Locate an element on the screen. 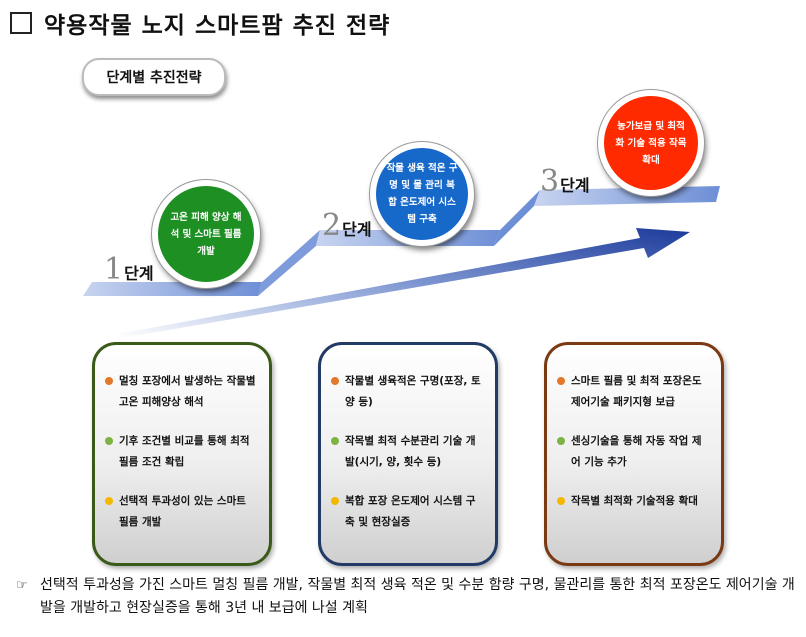 The height and width of the screenshot is (637, 806). stage-2-text: 단계 is located at coordinates (357, 229).